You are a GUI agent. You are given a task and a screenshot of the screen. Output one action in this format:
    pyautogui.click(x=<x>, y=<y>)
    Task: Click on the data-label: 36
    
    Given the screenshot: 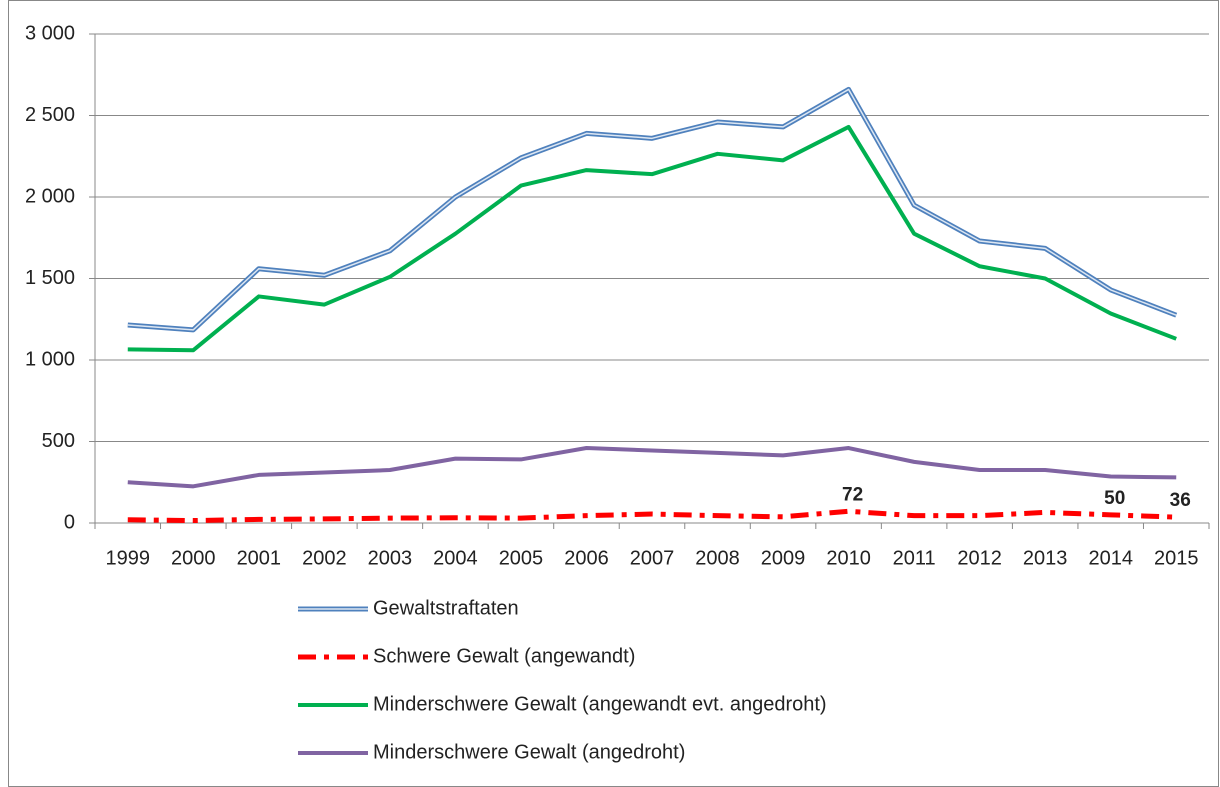 What is the action you would take?
    pyautogui.click(x=1180, y=500)
    